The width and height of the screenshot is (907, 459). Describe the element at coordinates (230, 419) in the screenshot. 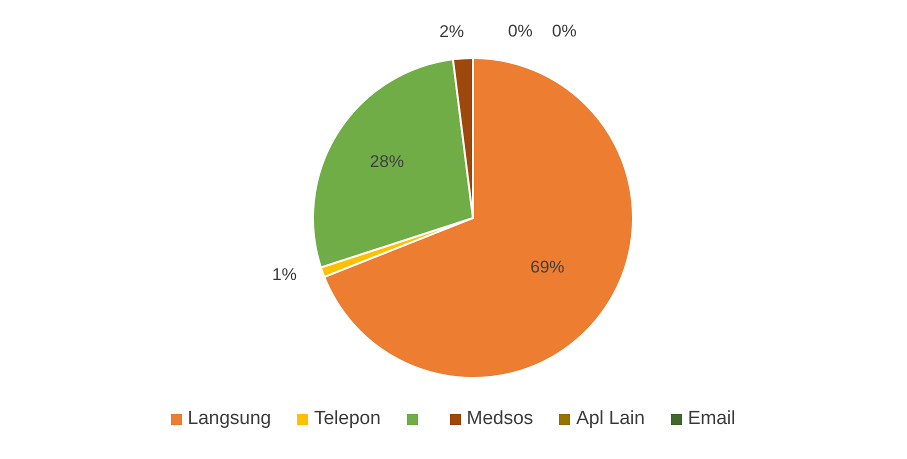

I see `legend-label: Langsung` at that location.